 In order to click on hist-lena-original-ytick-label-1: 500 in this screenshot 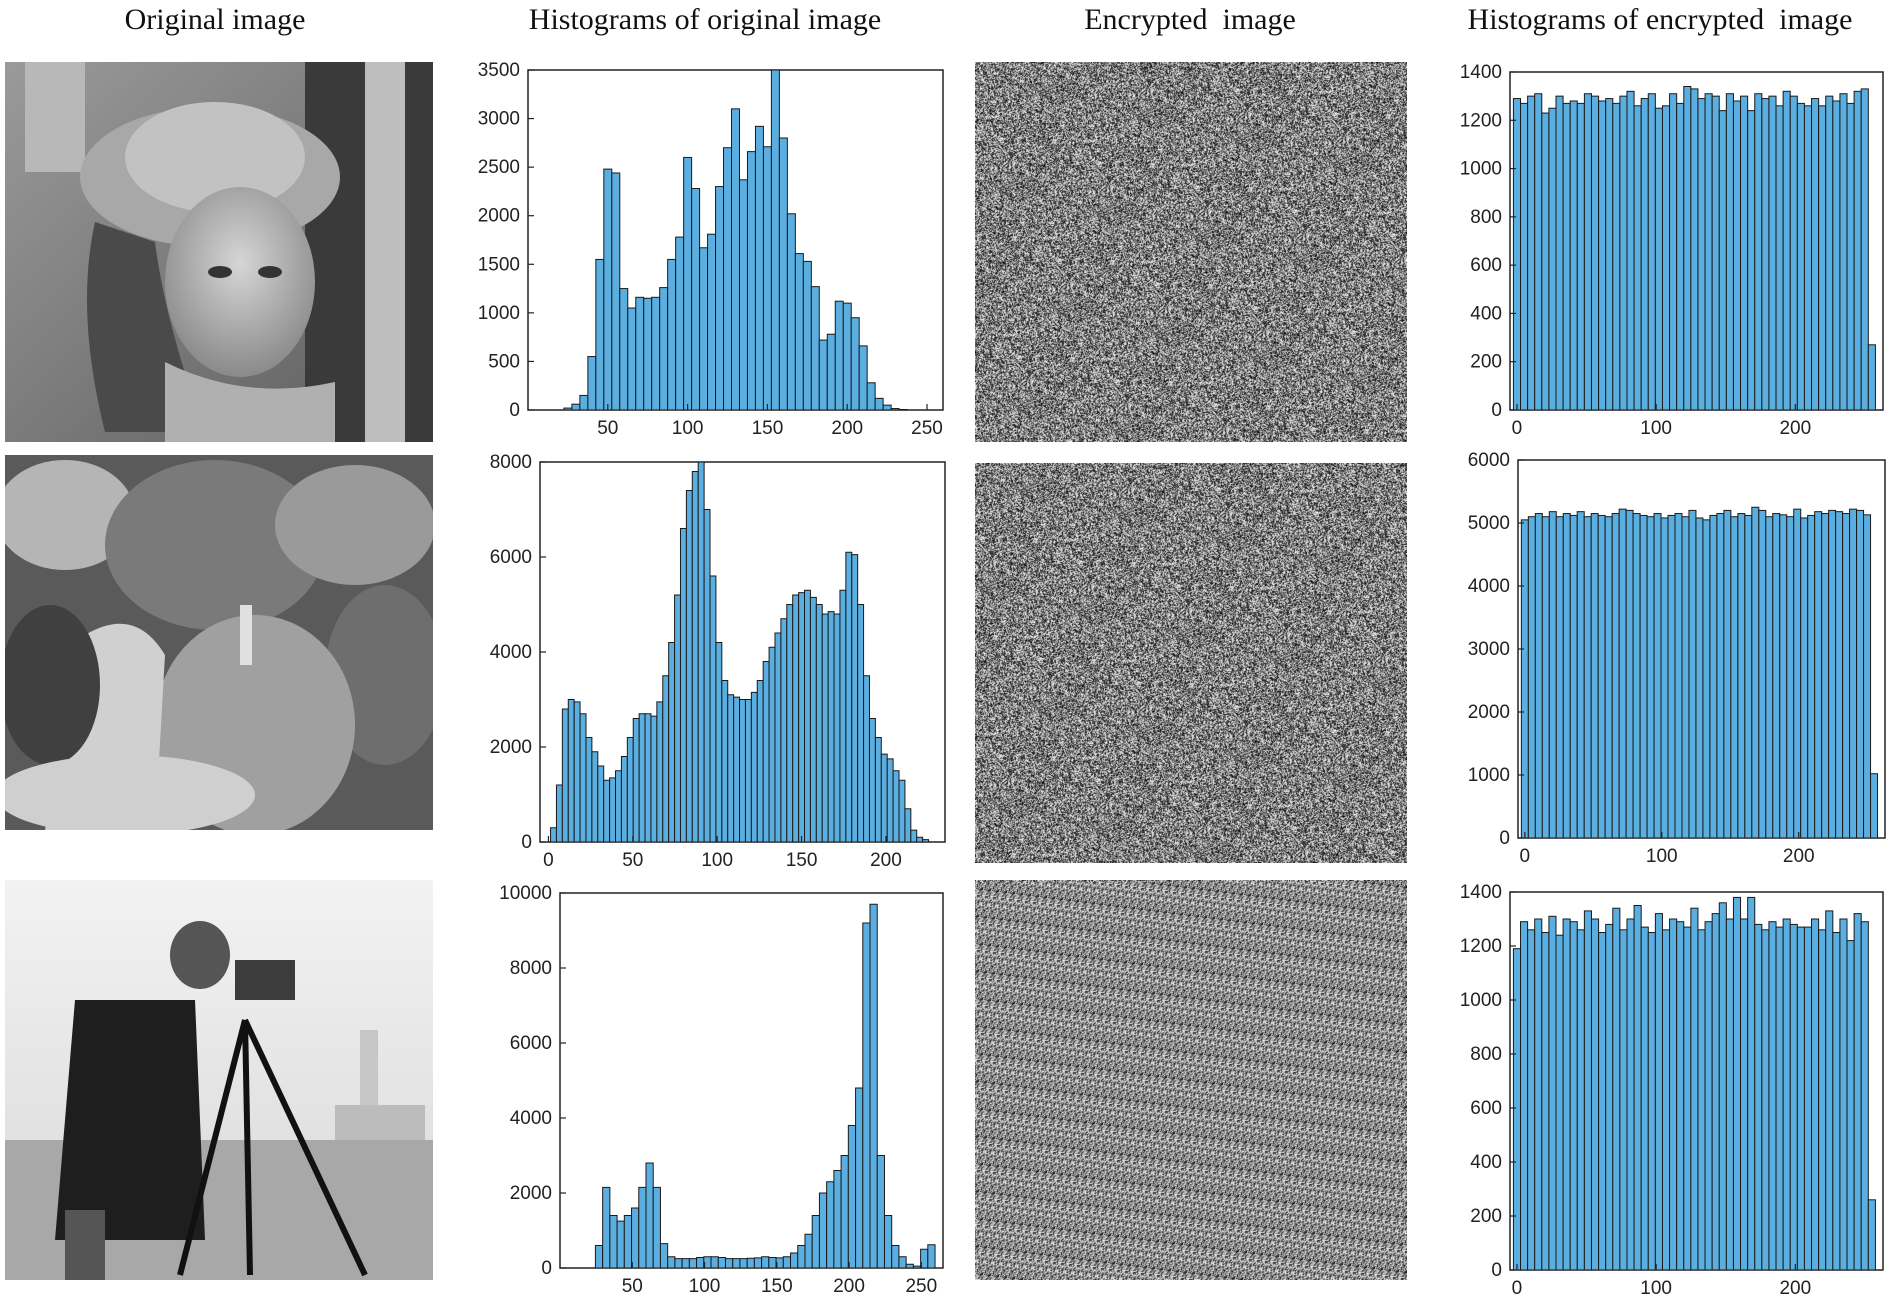, I will do `click(504, 361)`.